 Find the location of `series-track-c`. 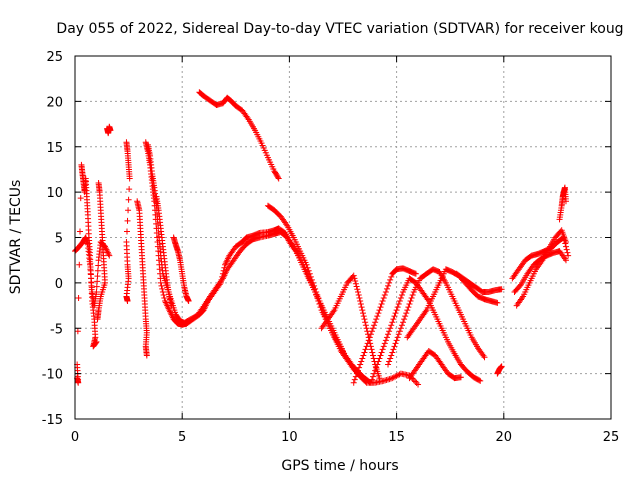

series-track-c is located at coordinates (101, 251).